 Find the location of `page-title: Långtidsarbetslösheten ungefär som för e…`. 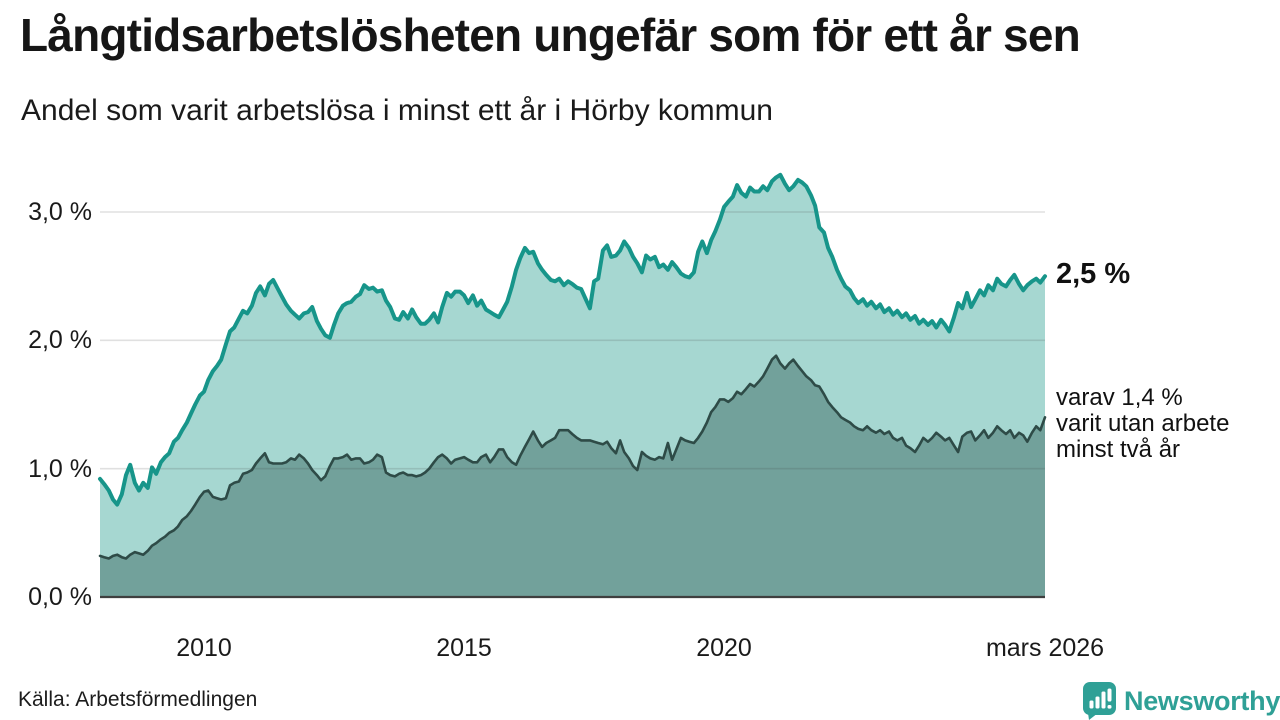

page-title: Långtidsarbetslösheten ungefär som för e… is located at coordinates (550, 35).